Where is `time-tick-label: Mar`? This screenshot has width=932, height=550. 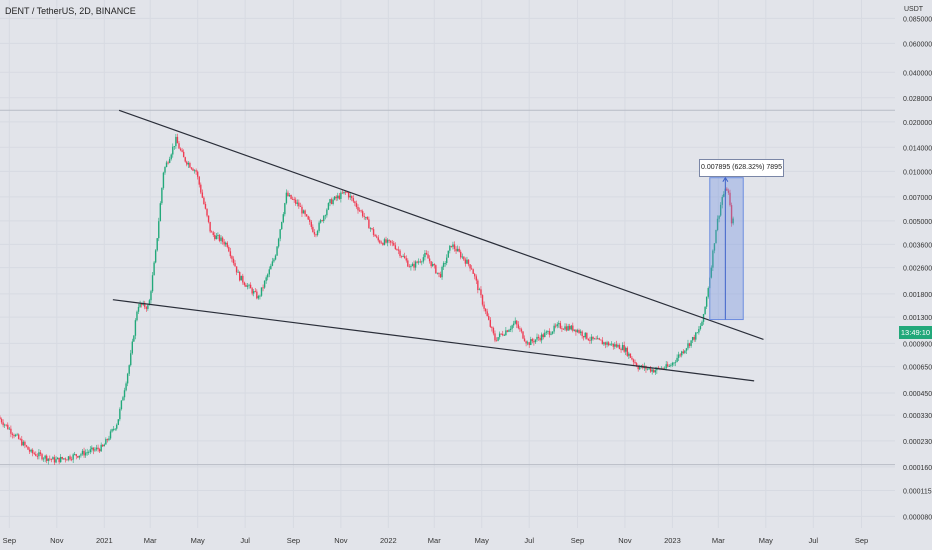 time-tick-label: Mar is located at coordinates (718, 540).